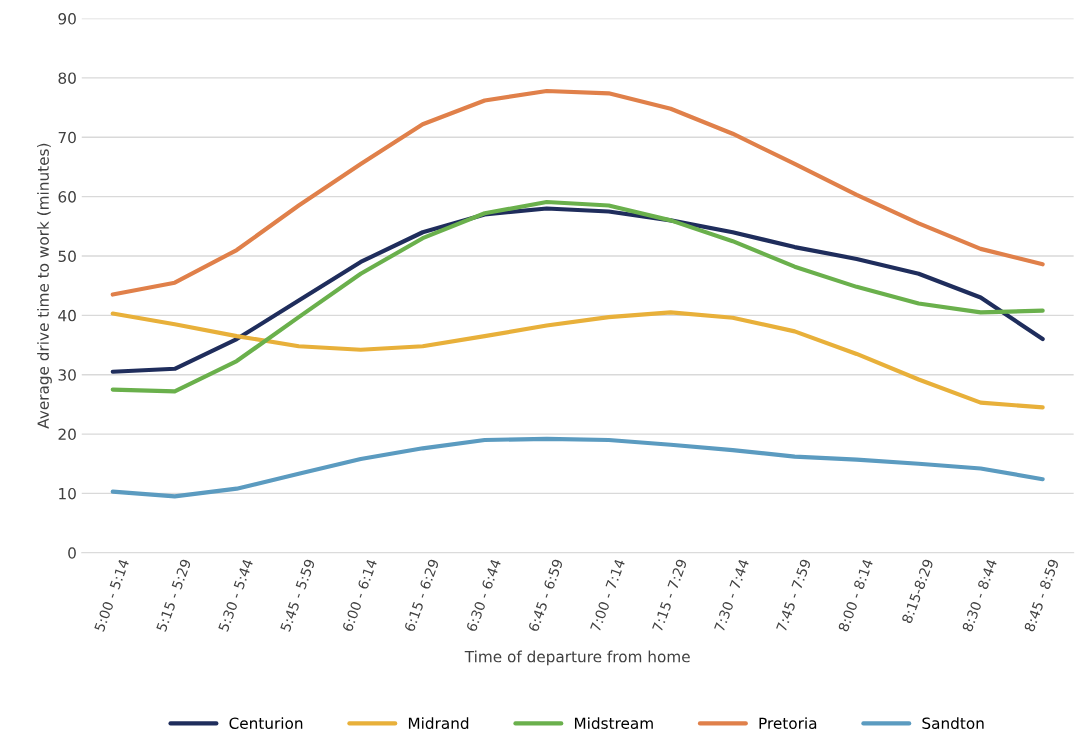  Describe the element at coordinates (545, 595) in the screenshot. I see `x-tick-label: 6:45 - 6:59` at that location.